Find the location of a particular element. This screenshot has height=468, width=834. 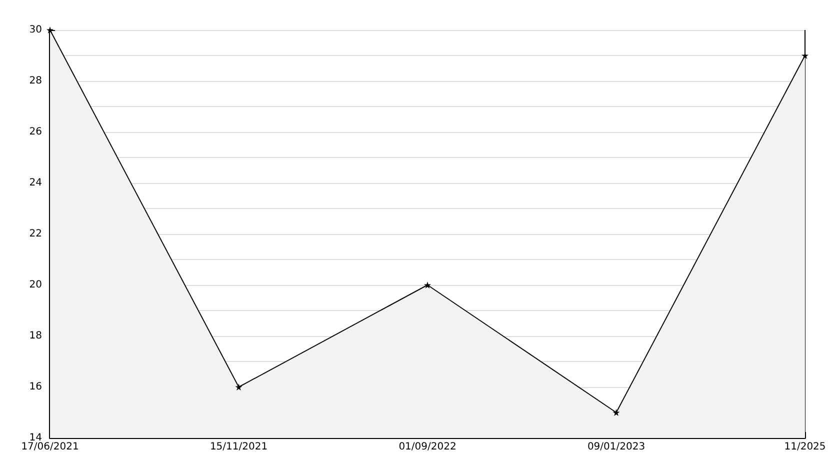

y-tick-label: 14 is located at coordinates (35, 438).